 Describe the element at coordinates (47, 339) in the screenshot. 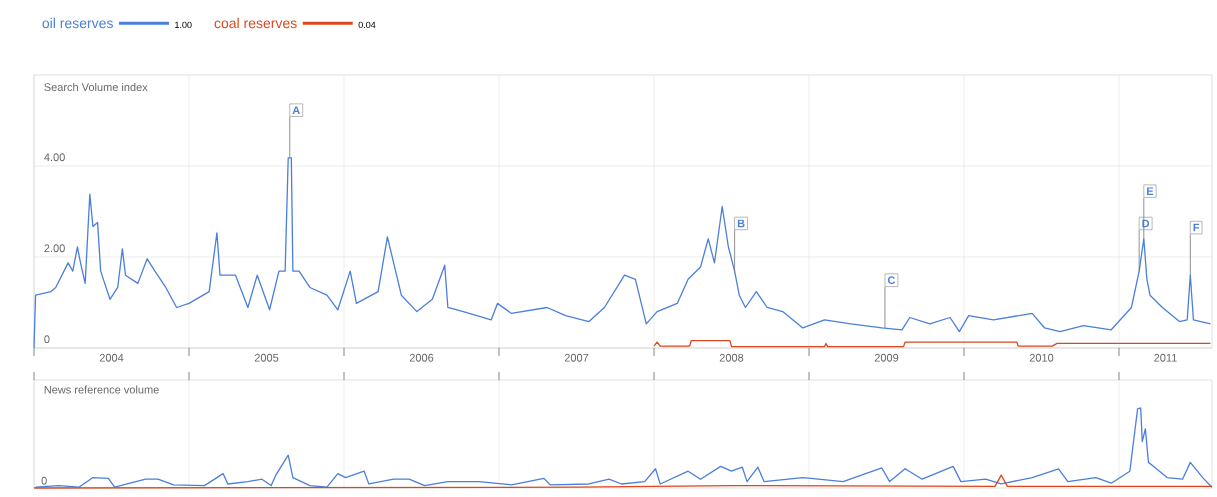

I see `y-tick-label: 0` at that location.